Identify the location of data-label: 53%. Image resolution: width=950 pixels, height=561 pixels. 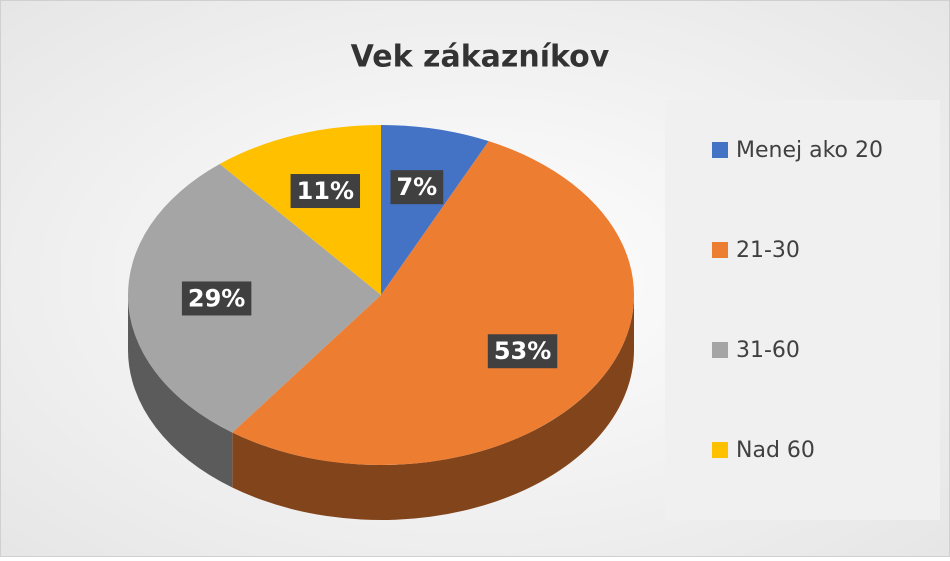
(522, 351).